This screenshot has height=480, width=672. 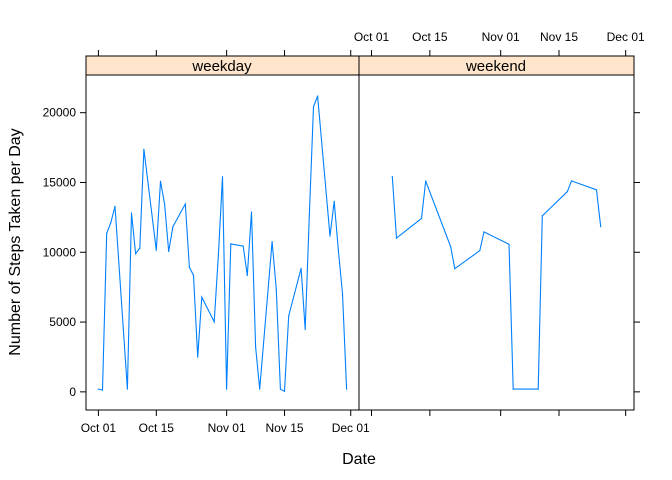 I want to click on y-tick-label: 0, so click(x=72, y=392).